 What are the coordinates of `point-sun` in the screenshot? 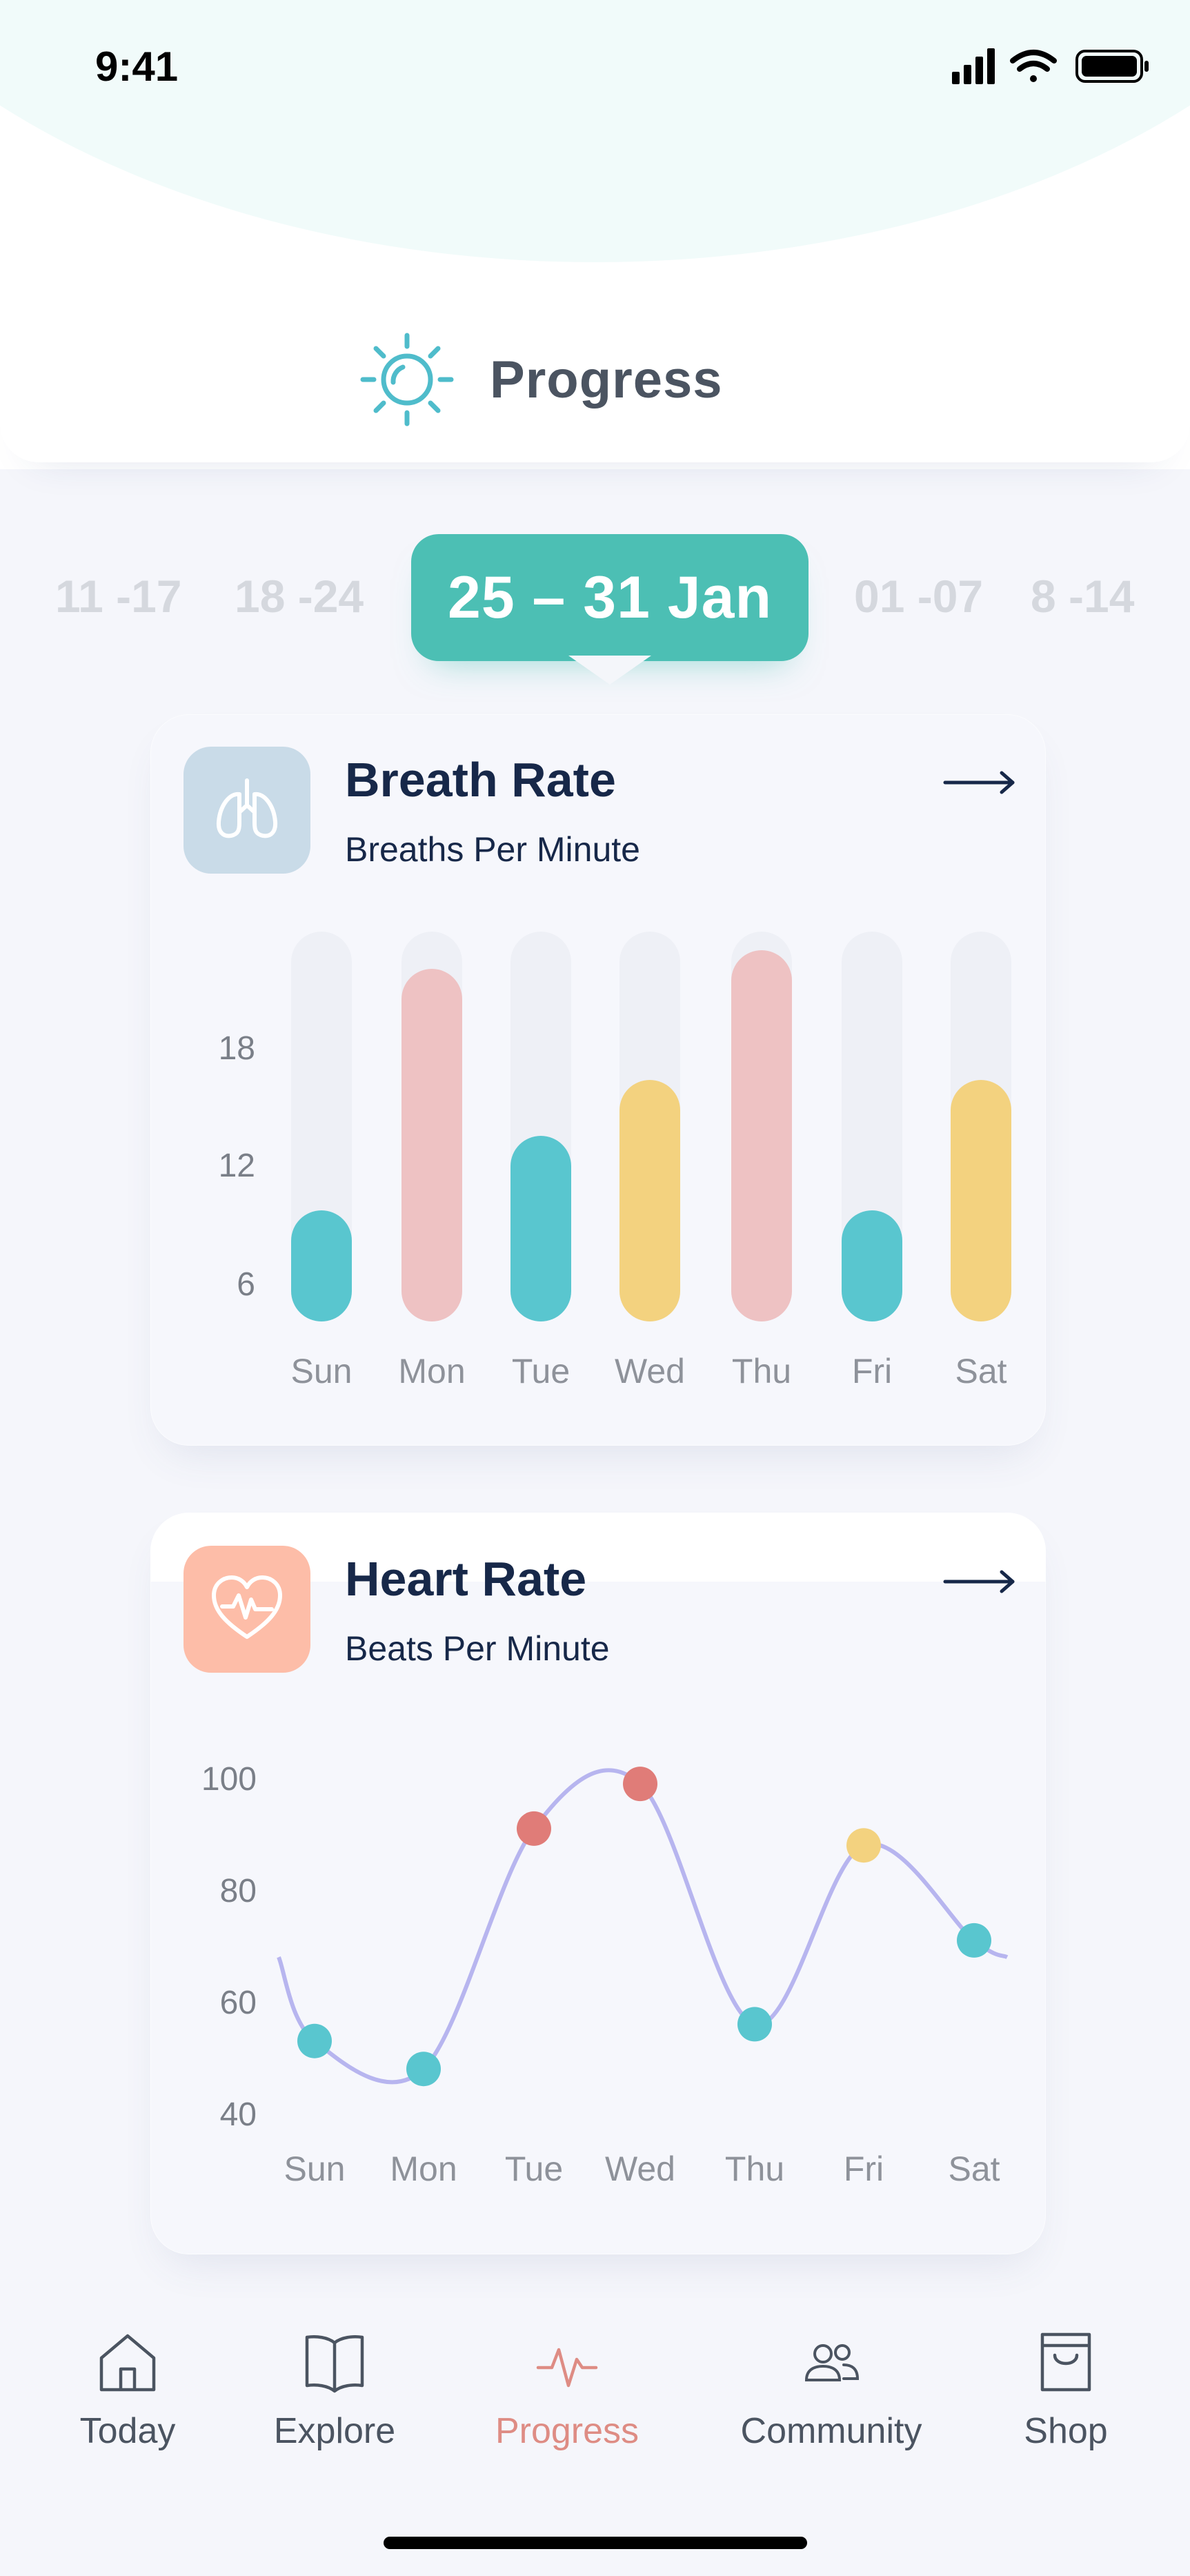 It's located at (314, 2040).